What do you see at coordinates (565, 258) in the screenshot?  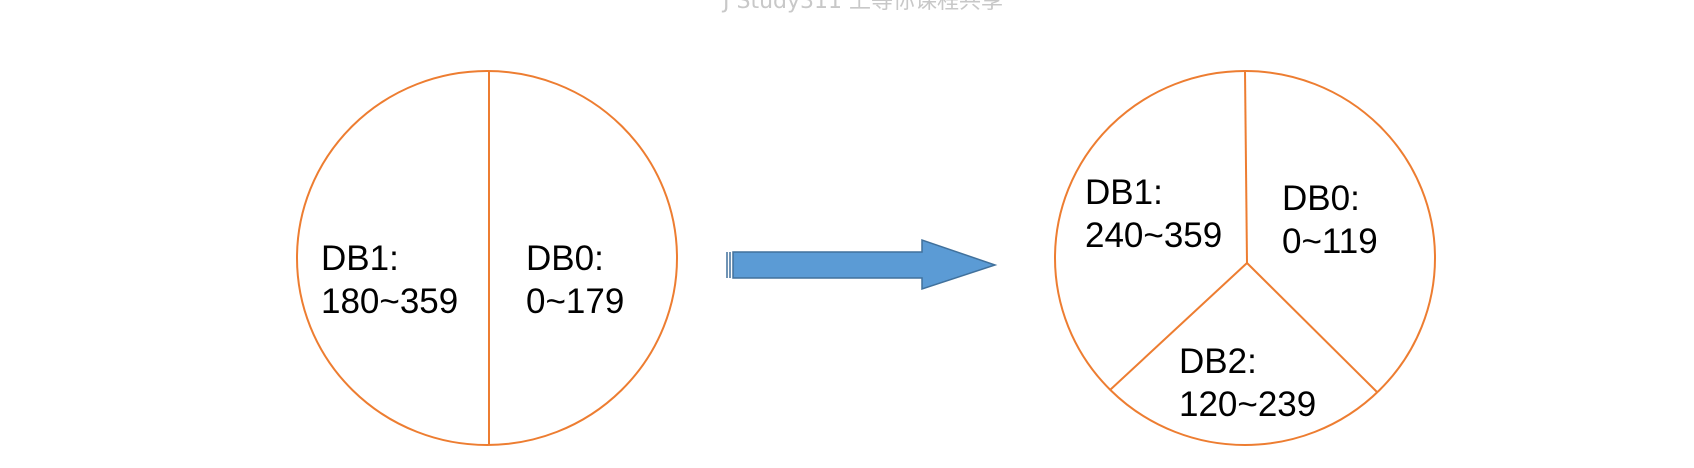 I see `before-db0-name: DB0:` at bounding box center [565, 258].